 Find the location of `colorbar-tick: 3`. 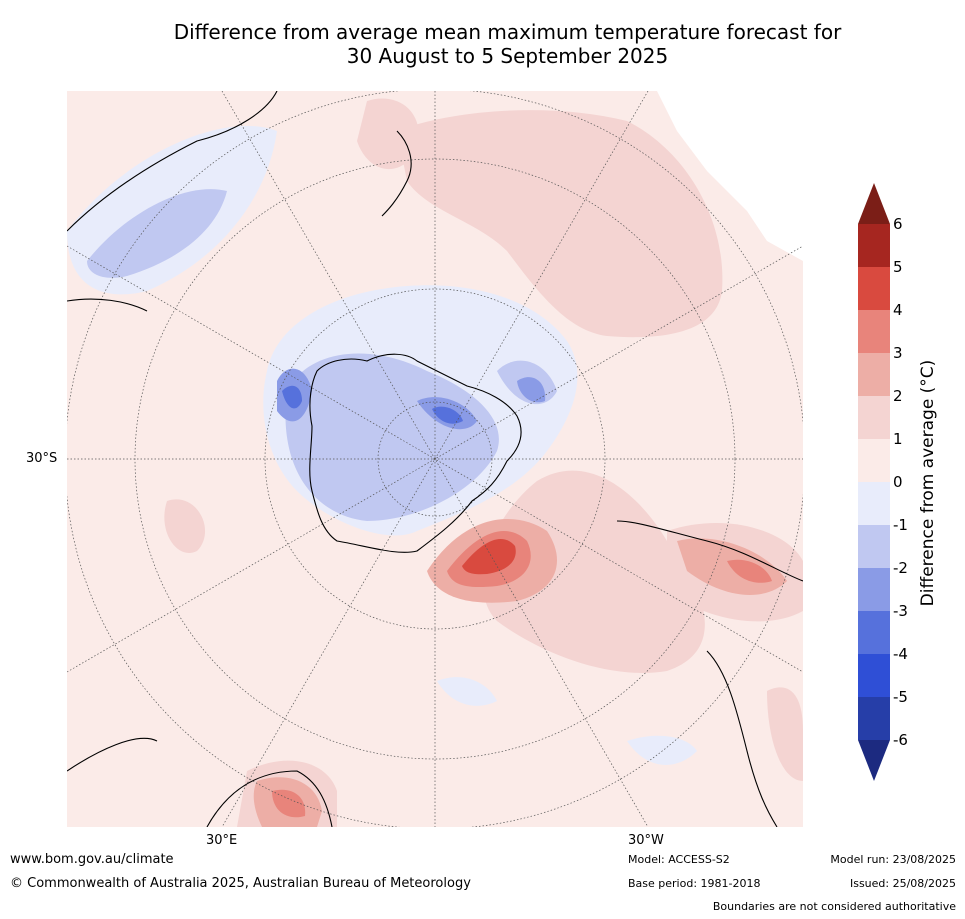

colorbar-tick: 3 is located at coordinates (898, 353).